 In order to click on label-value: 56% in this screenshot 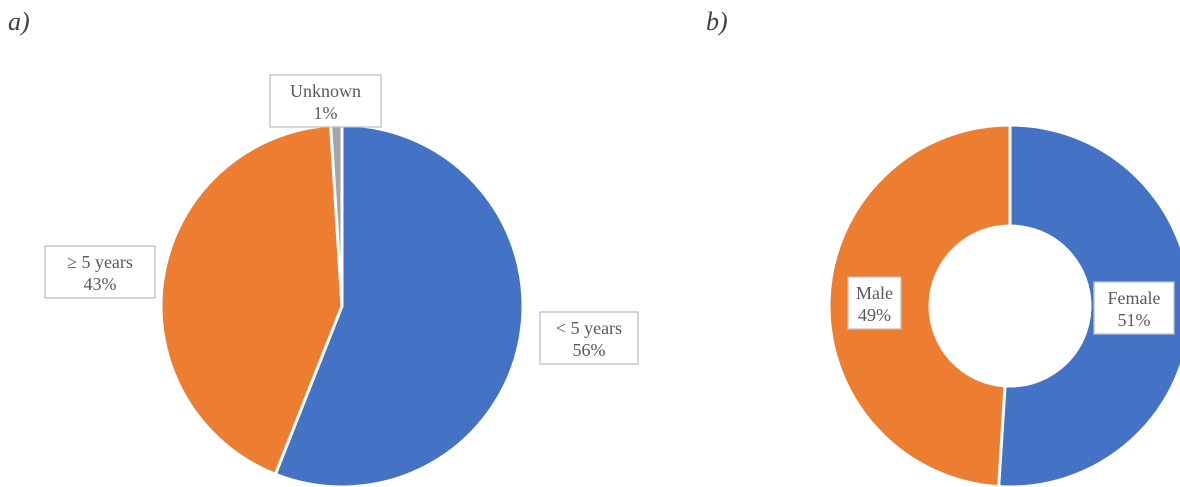, I will do `click(589, 350)`.